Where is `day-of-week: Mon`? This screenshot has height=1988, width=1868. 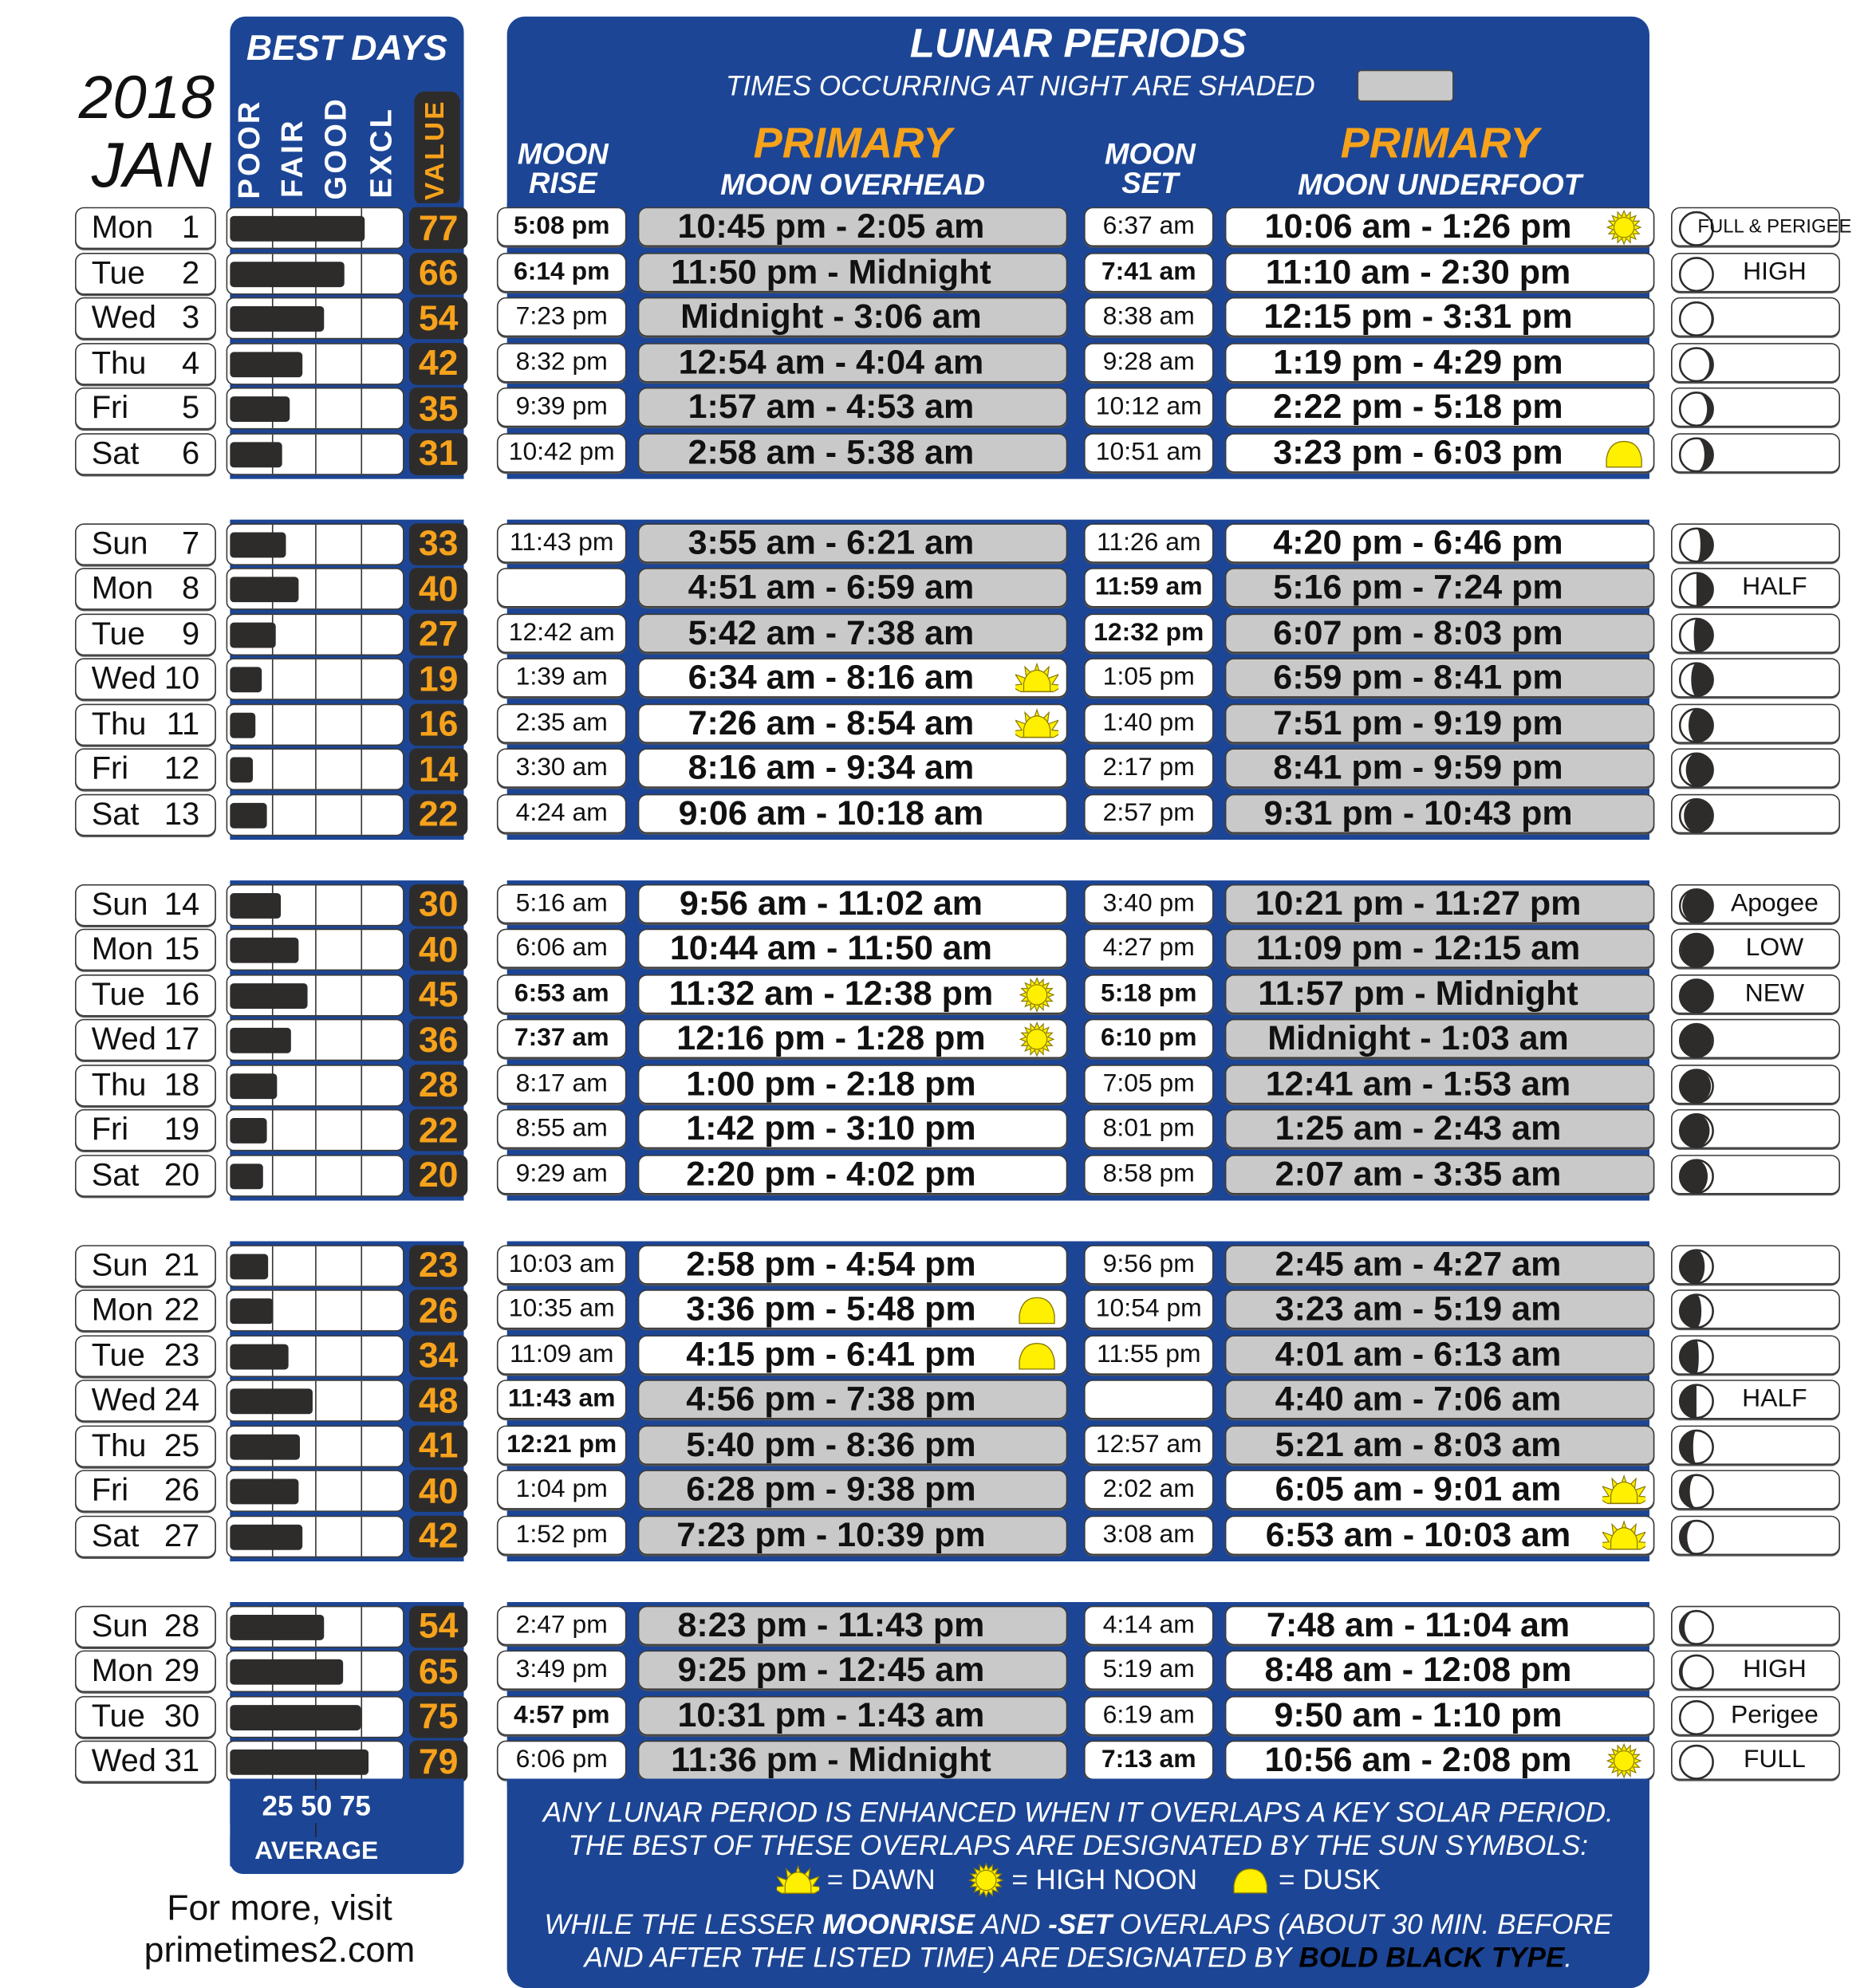 day-of-week: Mon is located at coordinates (122, 1310).